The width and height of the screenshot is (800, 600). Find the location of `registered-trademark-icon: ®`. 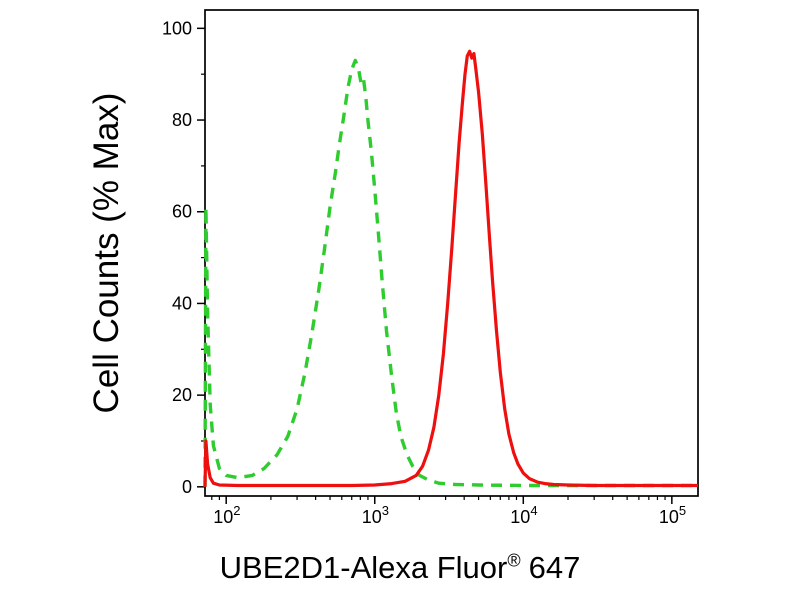

registered-trademark-icon: ® is located at coordinates (514, 560).